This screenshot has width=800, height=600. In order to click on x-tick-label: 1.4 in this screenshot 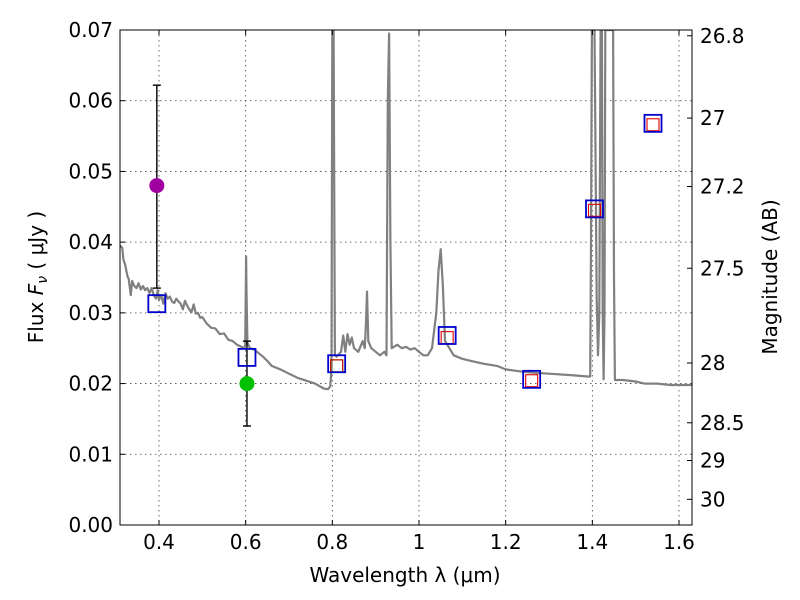, I will do `click(592, 542)`.